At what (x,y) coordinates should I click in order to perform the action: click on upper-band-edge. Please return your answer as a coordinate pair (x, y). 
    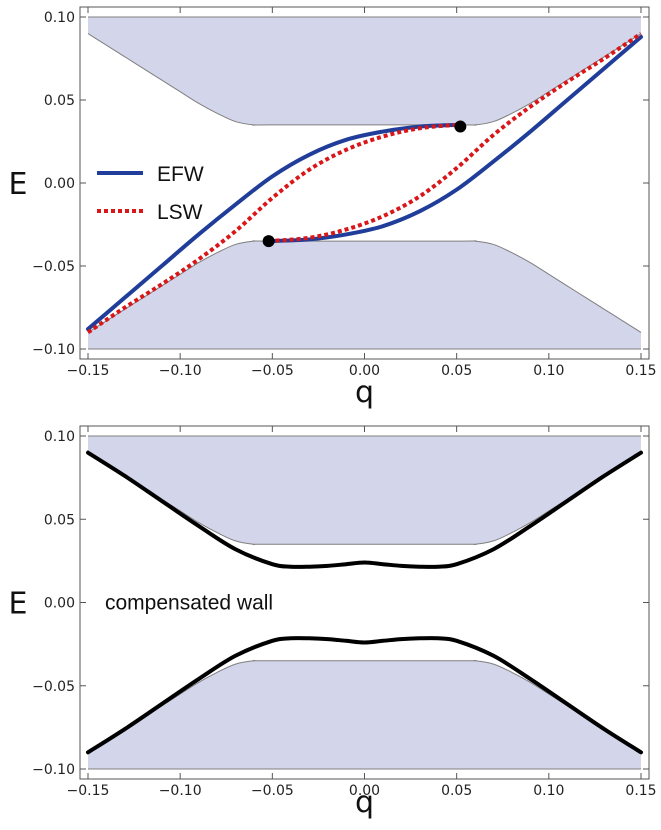
    Looking at the image, I should click on (364, 79).